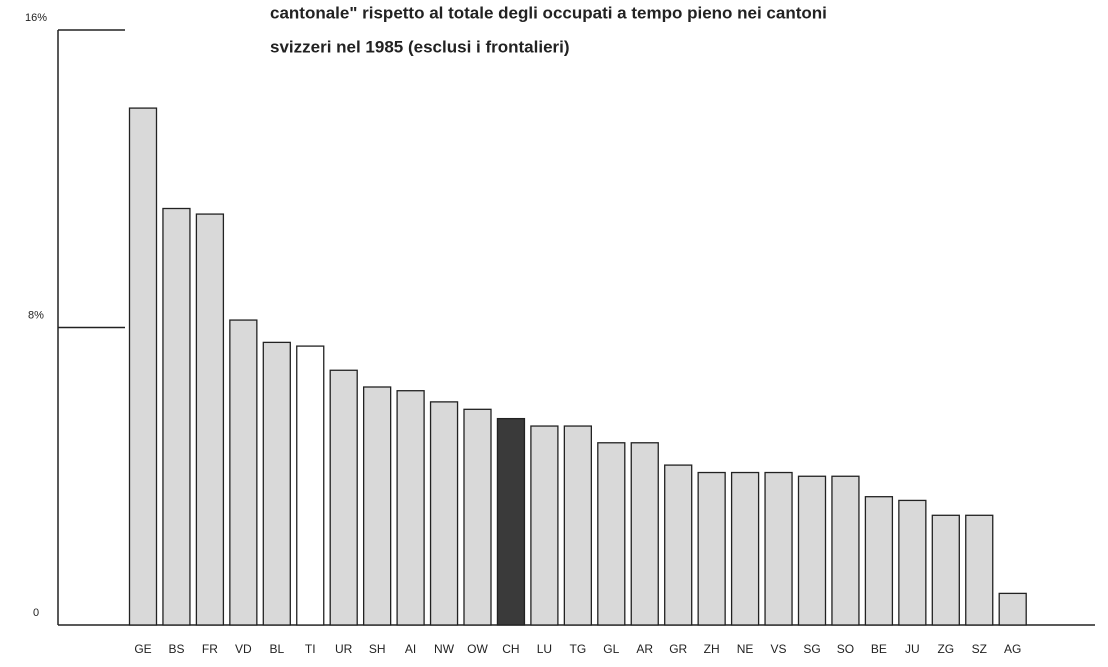 This screenshot has width=1108, height=667. What do you see at coordinates (276, 649) in the screenshot?
I see `x-tick-label: BL` at bounding box center [276, 649].